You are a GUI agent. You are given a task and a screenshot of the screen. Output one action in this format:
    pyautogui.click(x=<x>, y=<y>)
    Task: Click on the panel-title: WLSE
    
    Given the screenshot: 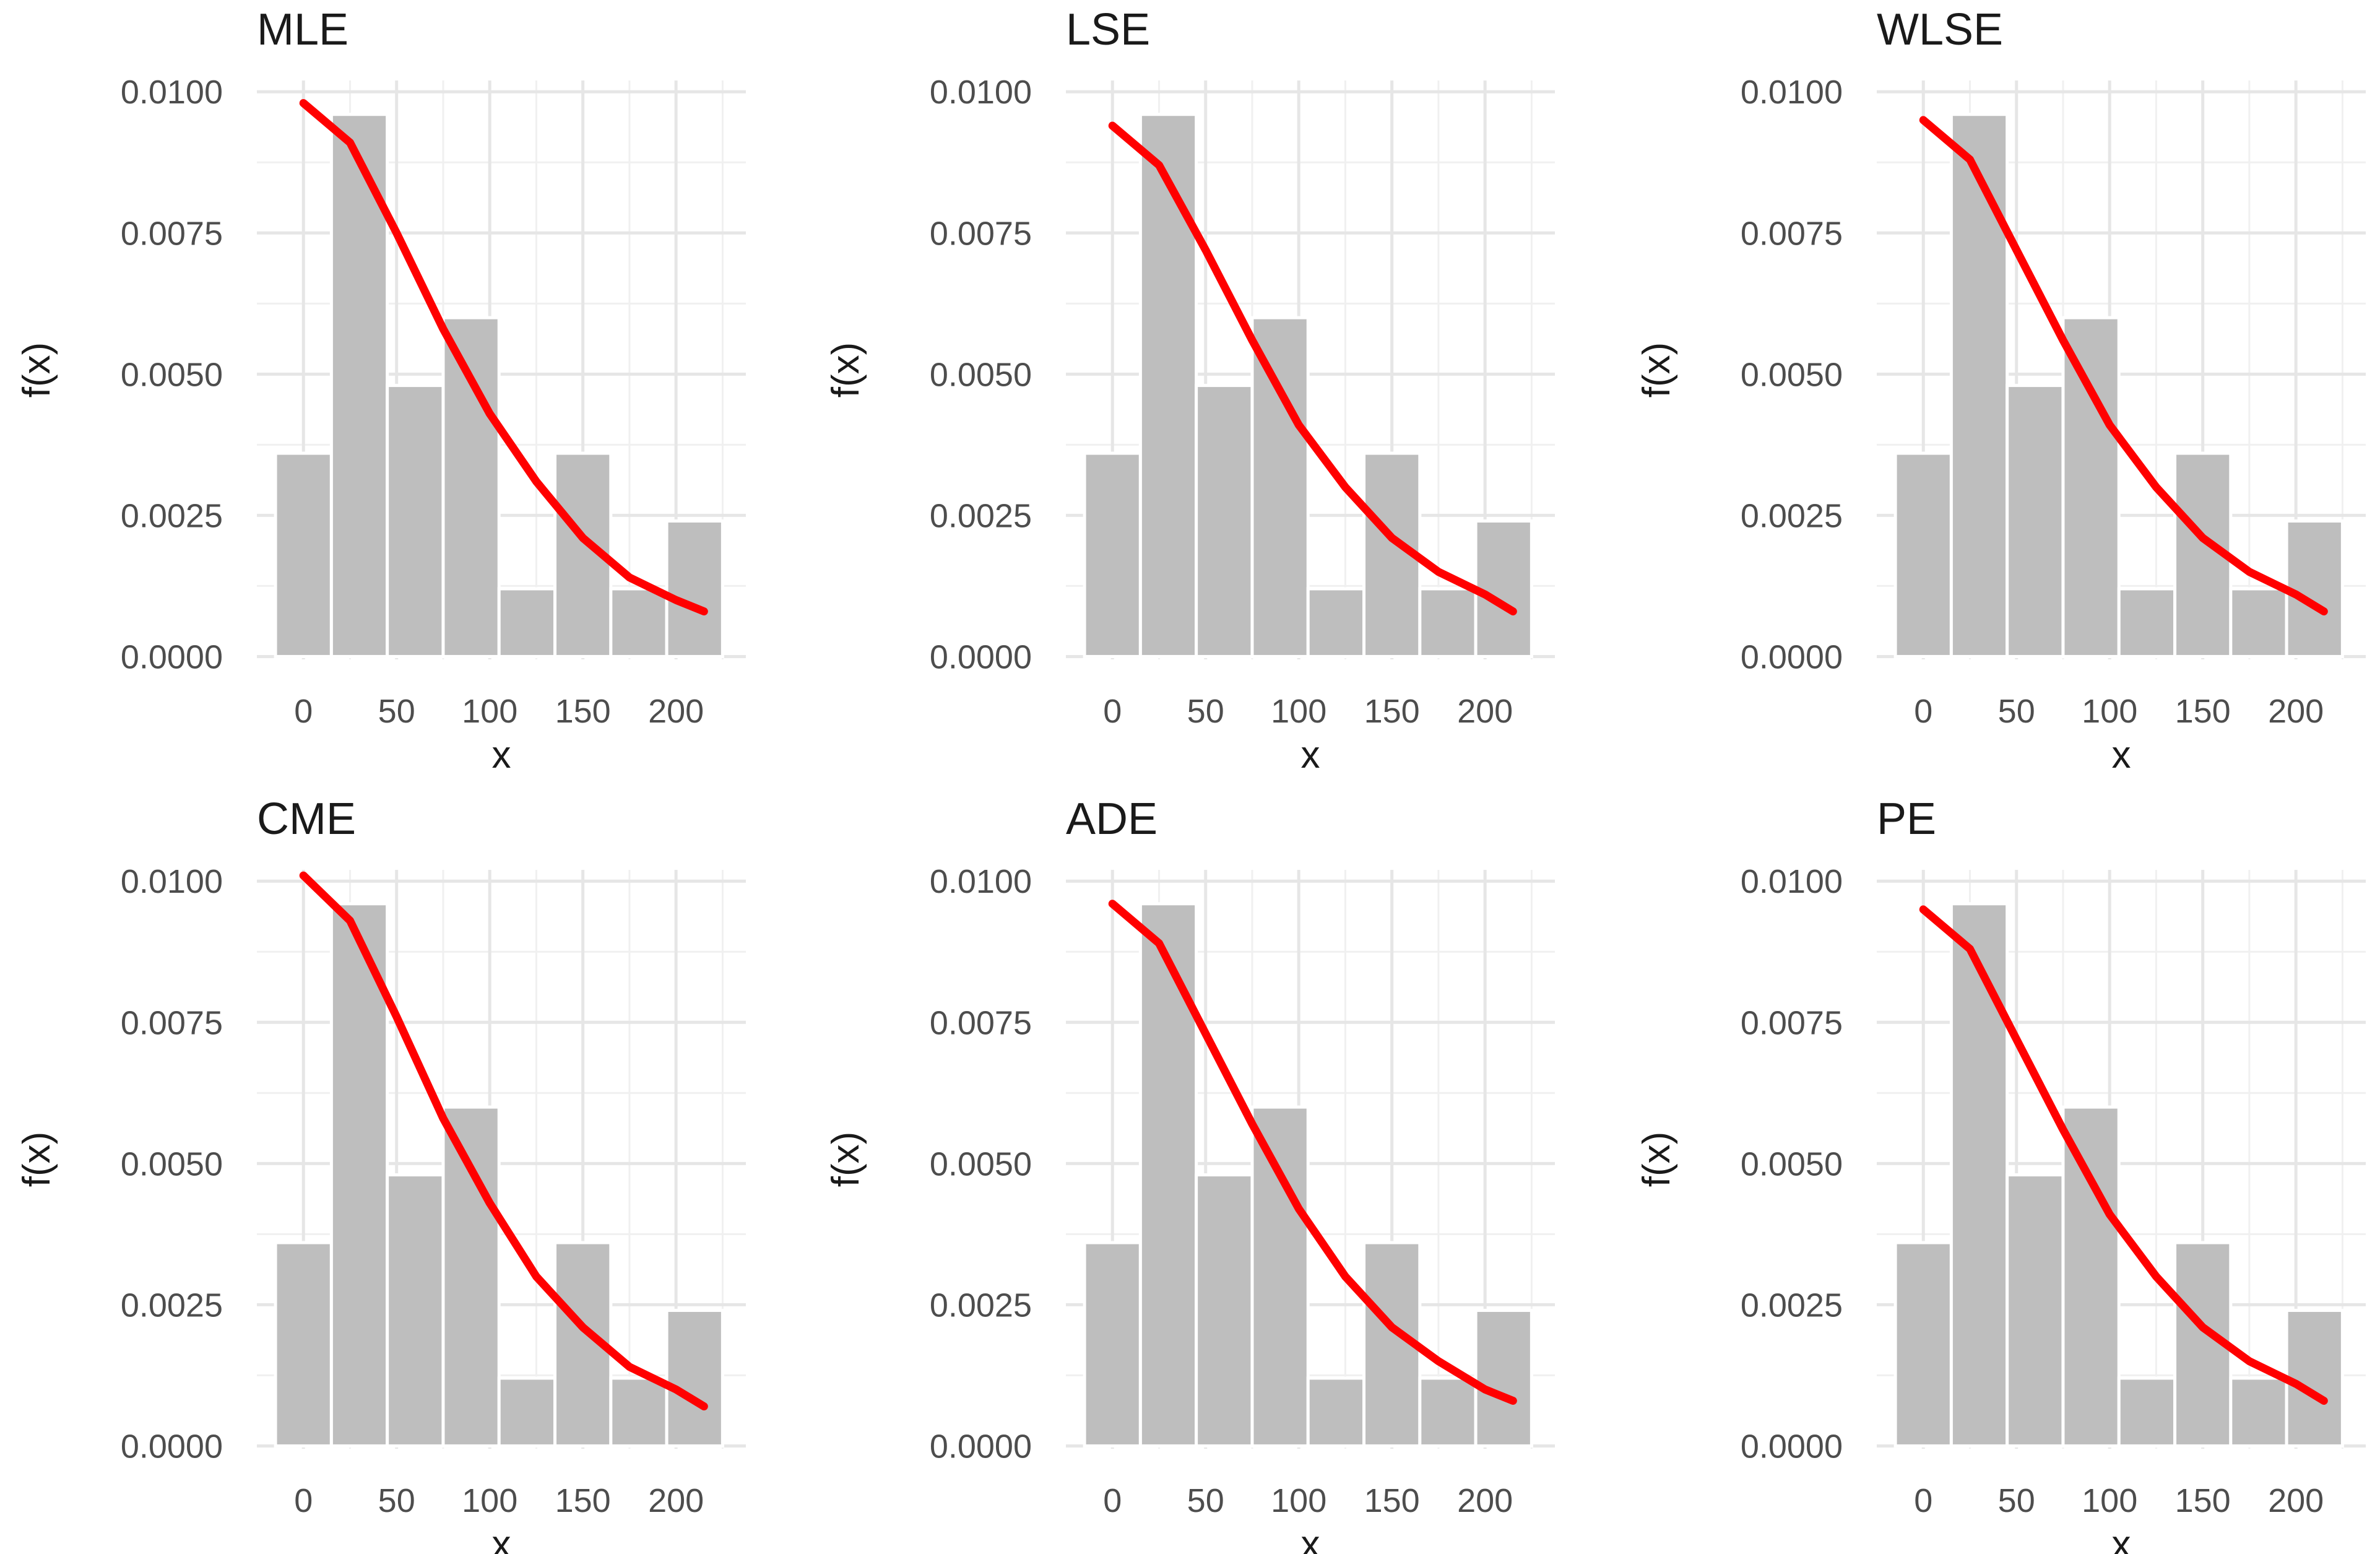 What is the action you would take?
    pyautogui.click(x=1940, y=30)
    